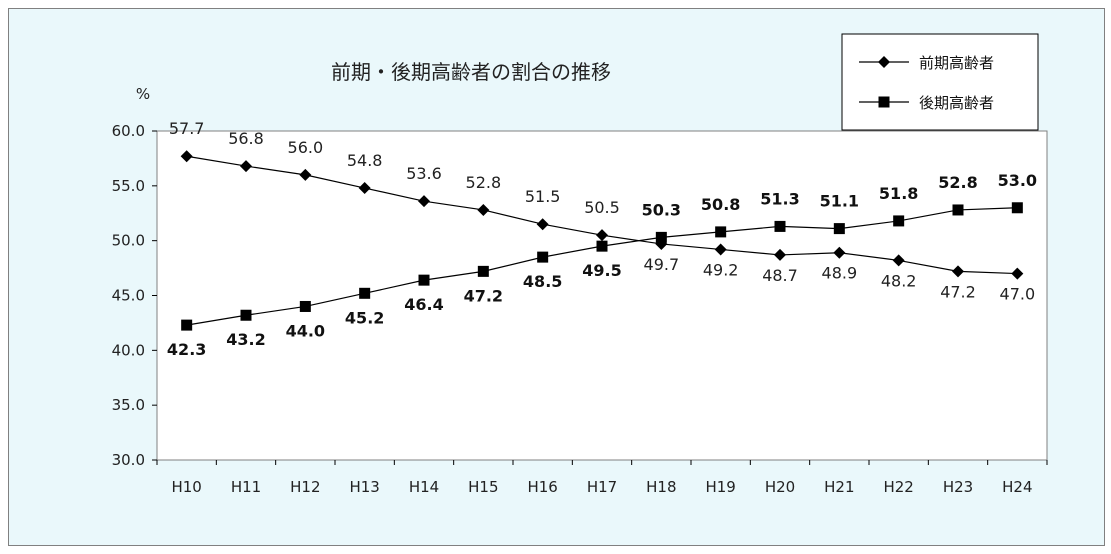 The image size is (1111, 554). What do you see at coordinates (483, 487) in the screenshot?
I see `x-tick-label: H15` at bounding box center [483, 487].